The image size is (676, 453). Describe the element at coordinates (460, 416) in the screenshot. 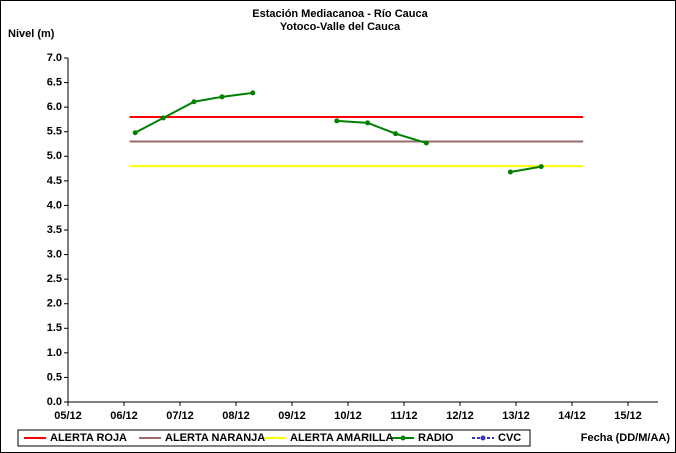

I see `x-tick-label: 12/12` at that location.